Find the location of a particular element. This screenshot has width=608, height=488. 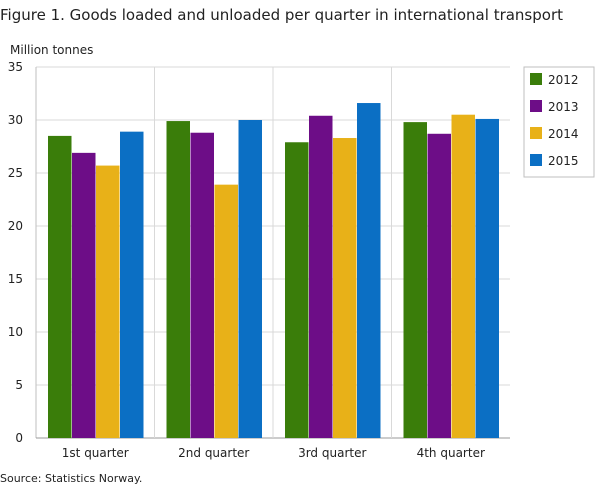

legend-swatch-2015 is located at coordinates (536, 160).